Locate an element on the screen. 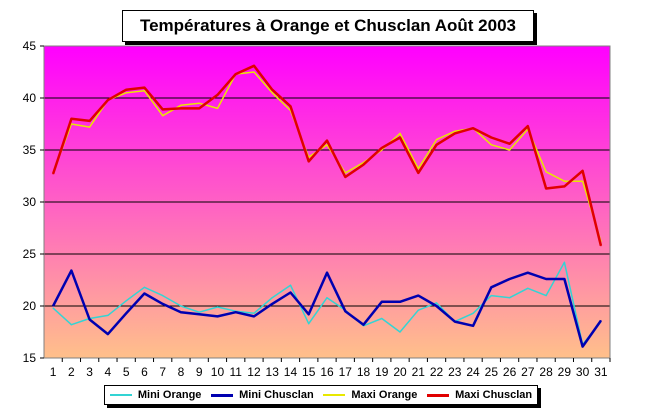 This screenshot has height=410, width=650. y-tick-label: 20 is located at coordinates (30, 306).